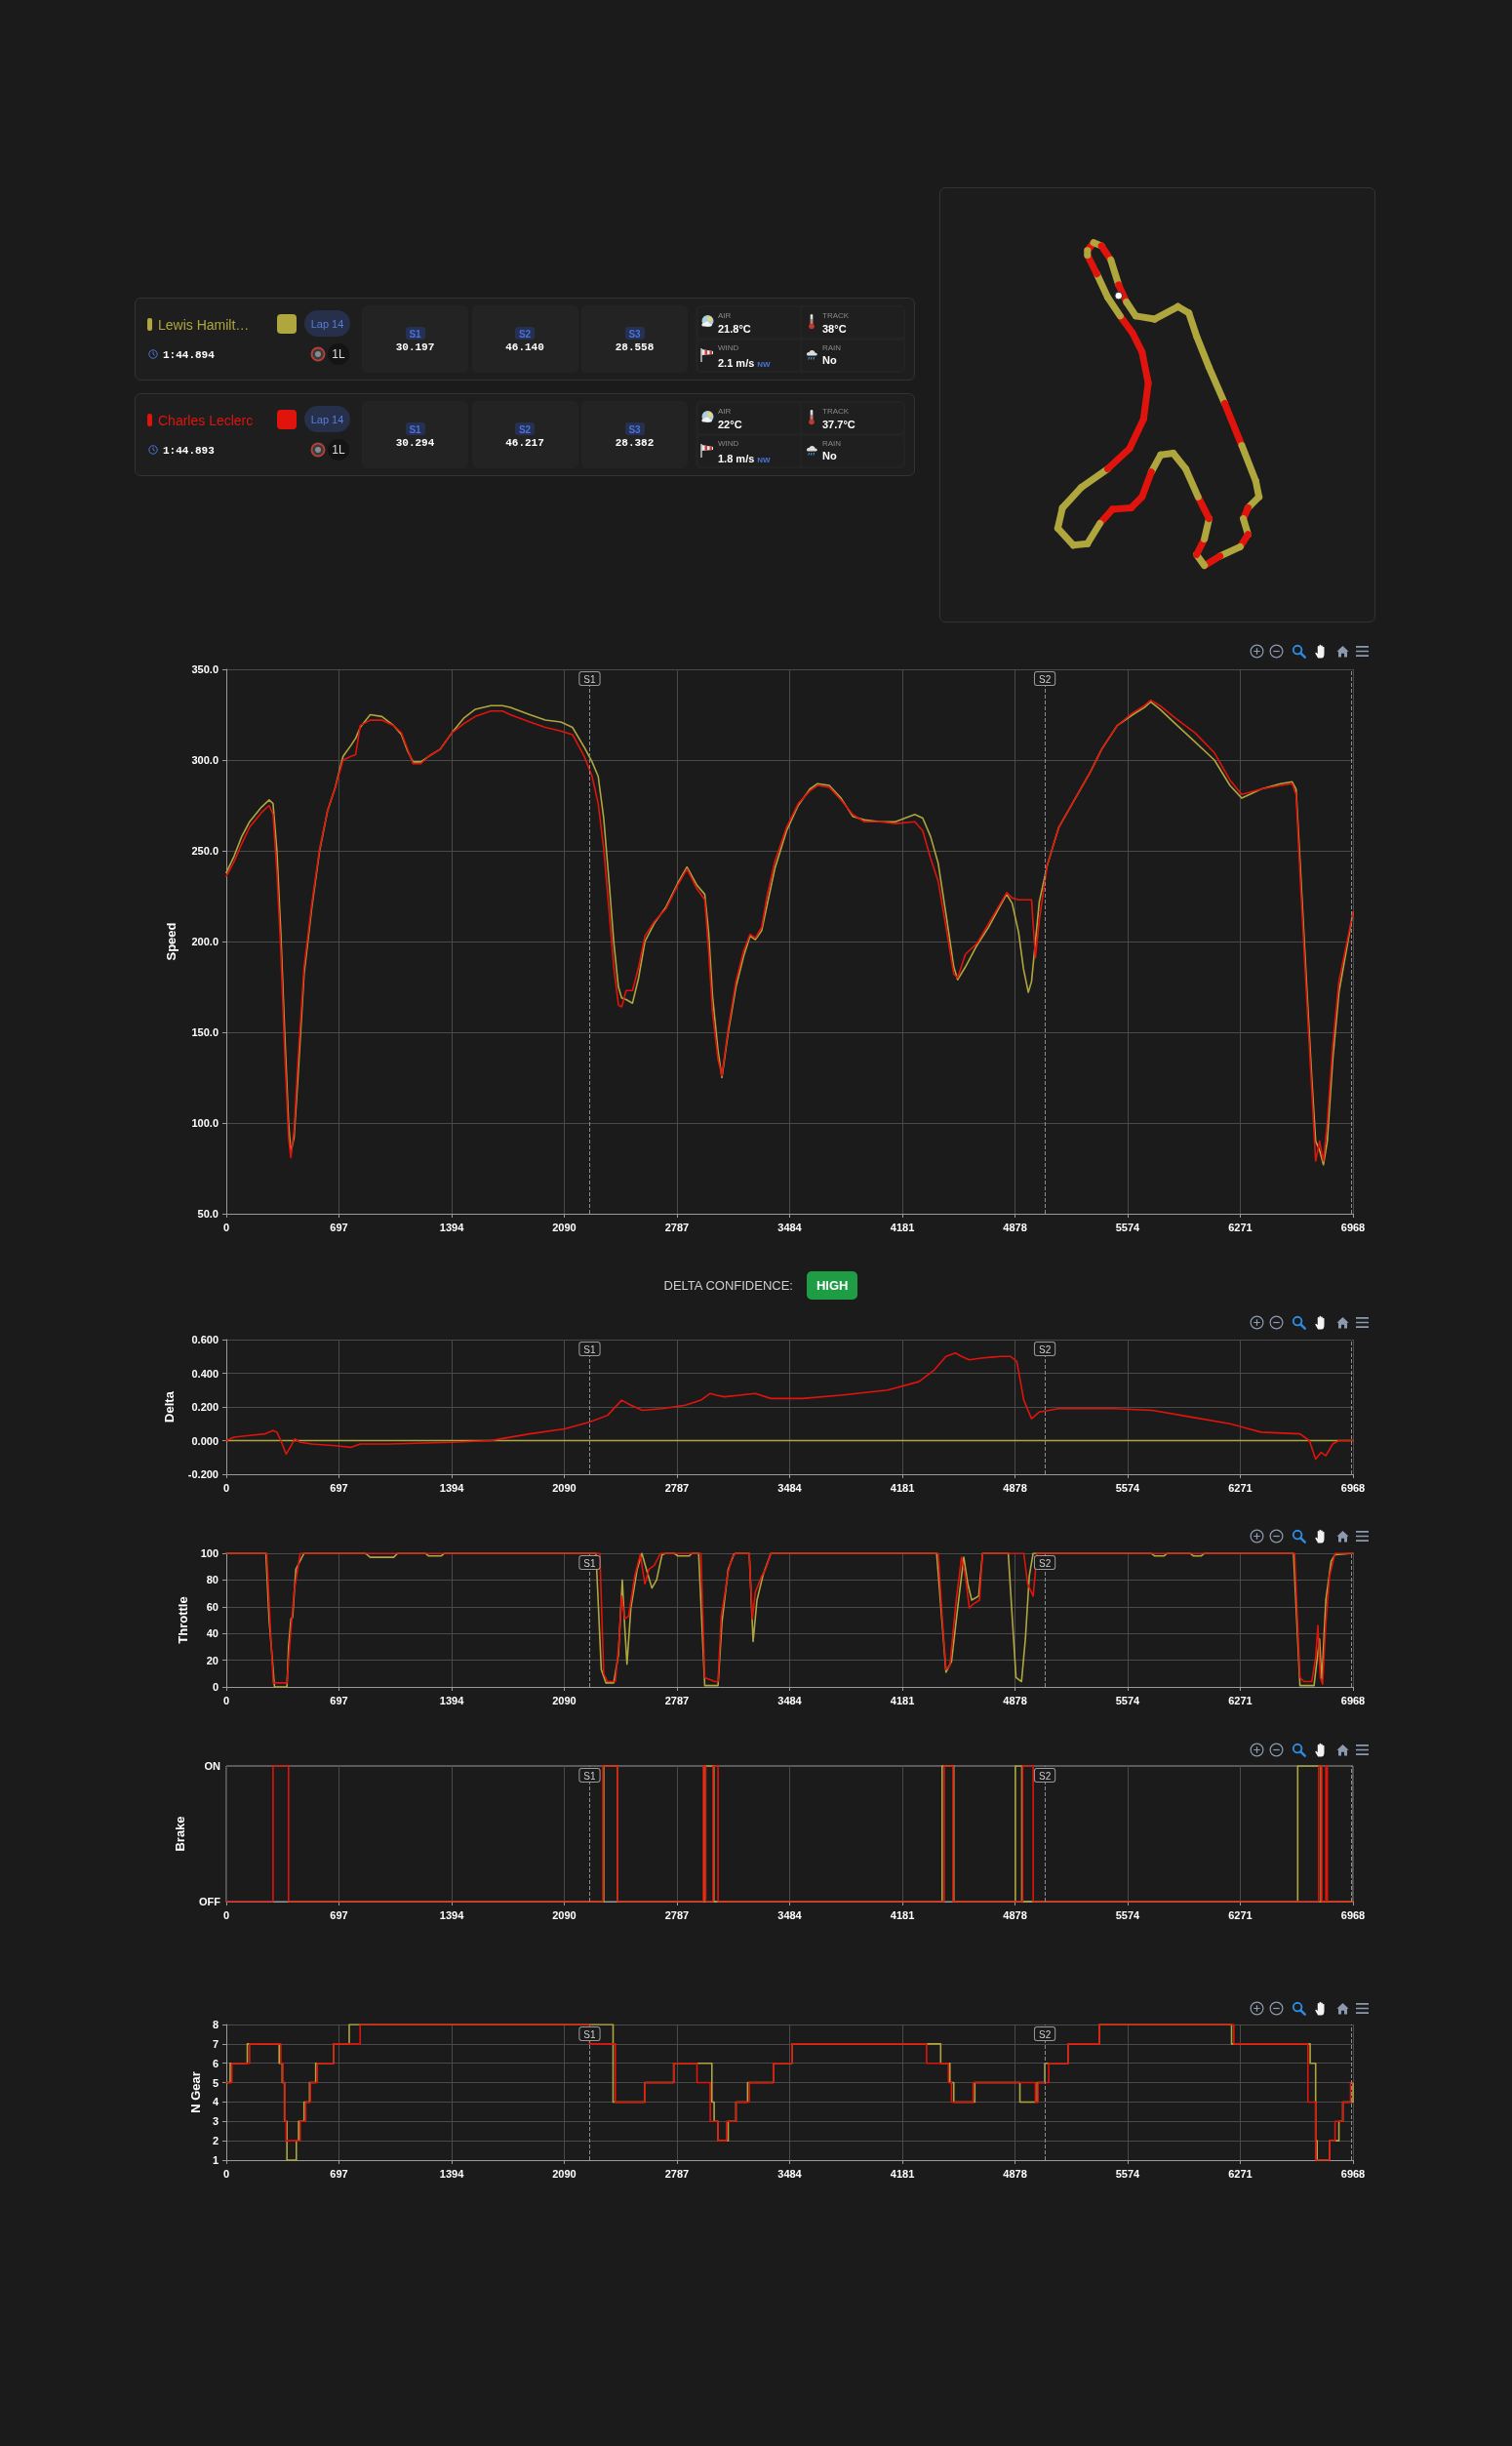 This screenshot has width=1512, height=2446. I want to click on y-axis-title: Delta, so click(169, 1406).